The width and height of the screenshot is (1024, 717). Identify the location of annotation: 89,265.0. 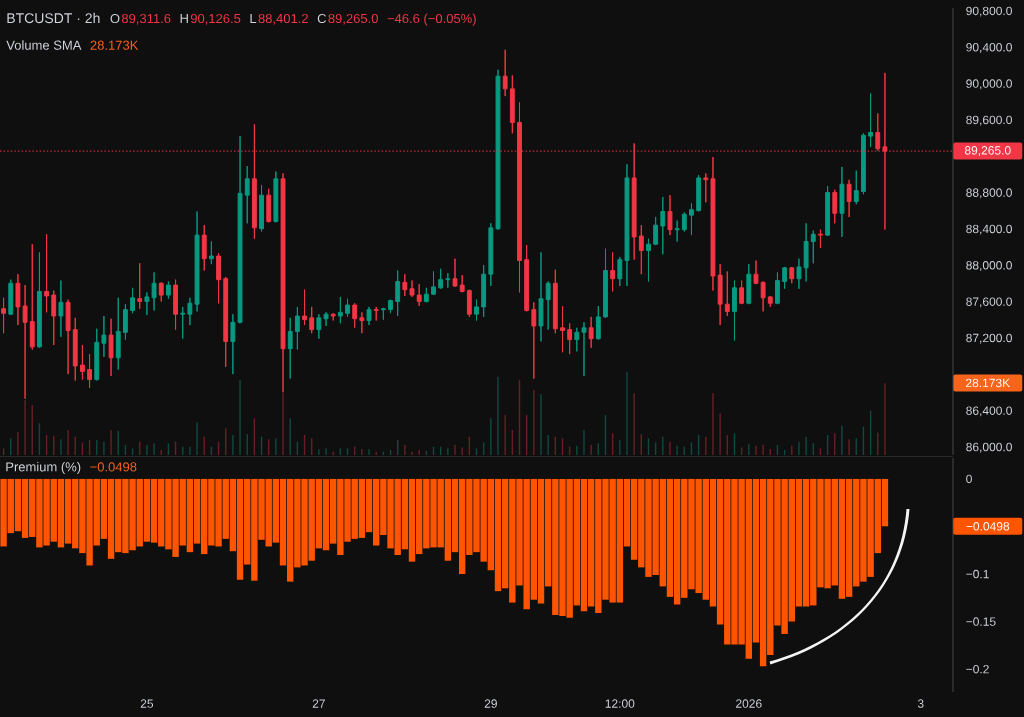
(353, 19).